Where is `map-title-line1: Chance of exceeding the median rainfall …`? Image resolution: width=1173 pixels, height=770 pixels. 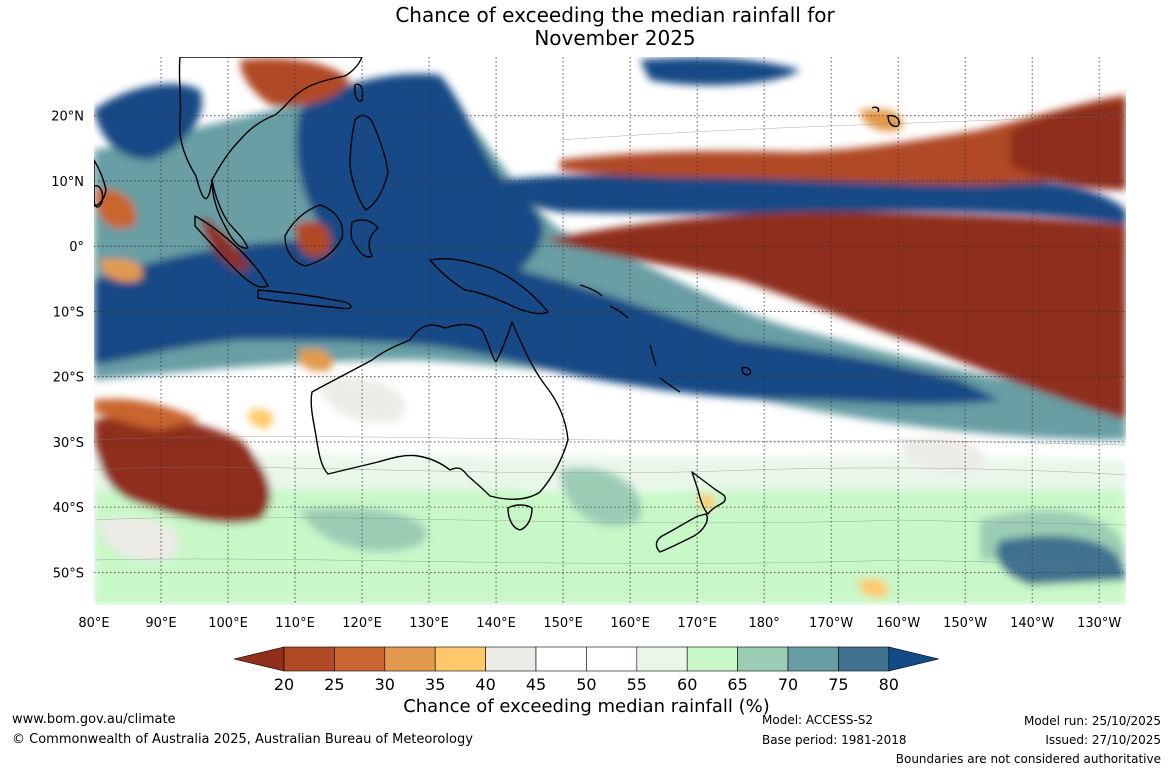
map-title-line1: Chance of exceeding the median rainfall … is located at coordinates (615, 15).